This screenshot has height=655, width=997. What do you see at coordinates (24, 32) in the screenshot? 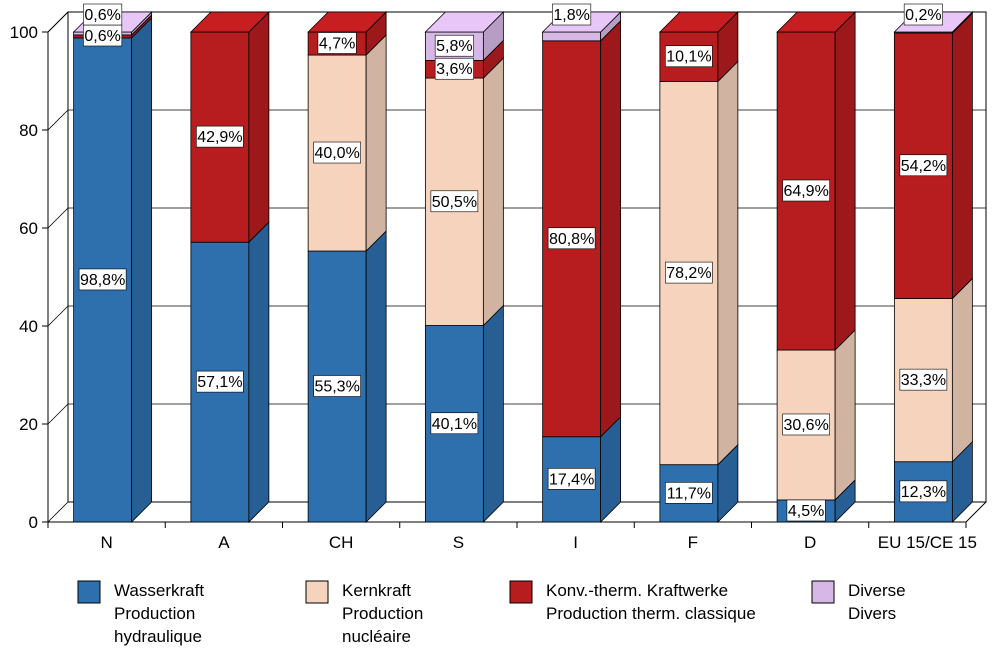
I see `y-tick-label: 100` at bounding box center [24, 32].